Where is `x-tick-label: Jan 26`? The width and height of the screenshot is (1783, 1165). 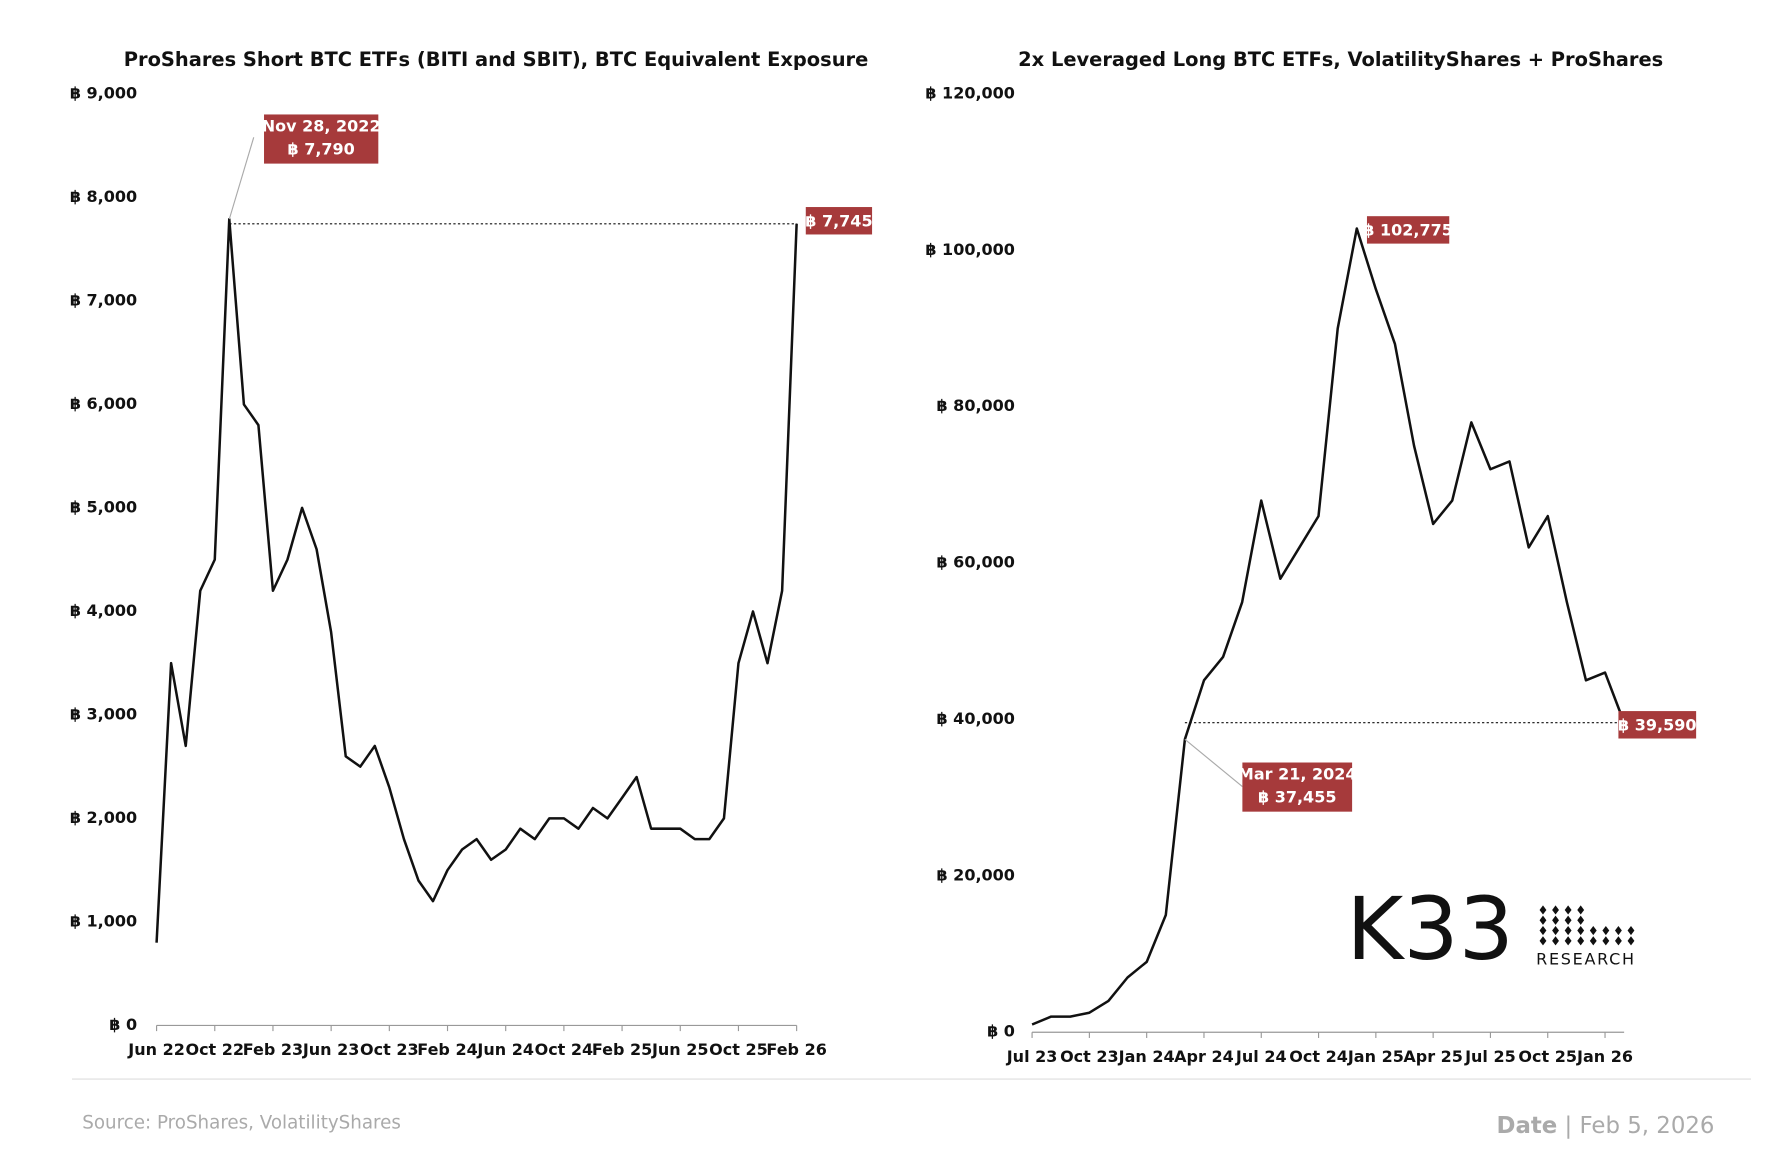 x-tick-label: Jan 26 is located at coordinates (1604, 1056).